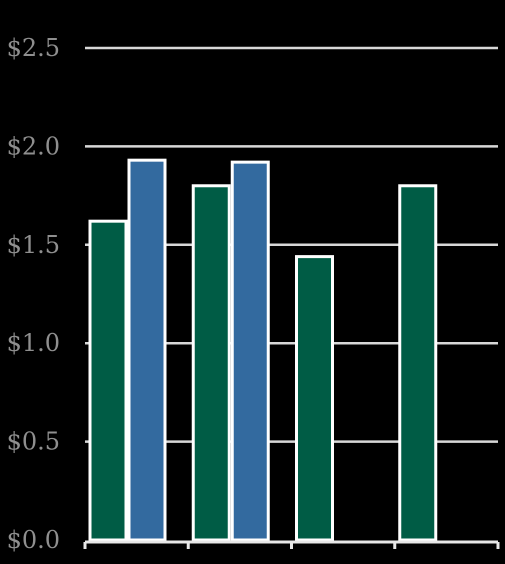 Image resolution: width=505 pixels, height=564 pixels. What do you see at coordinates (33, 146) in the screenshot?
I see `y-tick-label: $2.0` at bounding box center [33, 146].